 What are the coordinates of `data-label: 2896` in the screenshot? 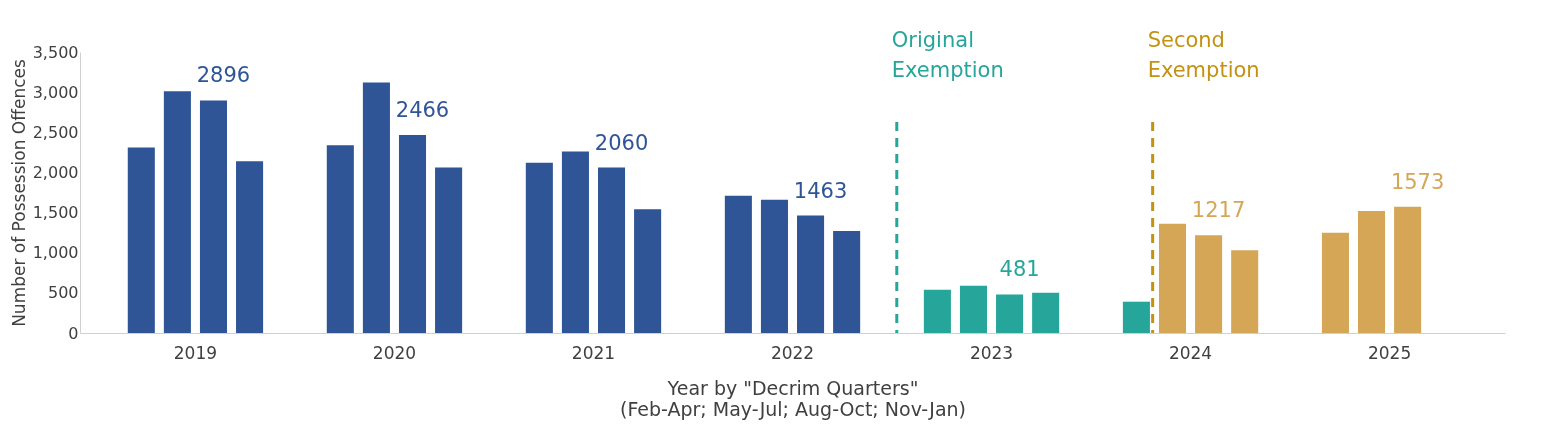 It's located at (223, 75).